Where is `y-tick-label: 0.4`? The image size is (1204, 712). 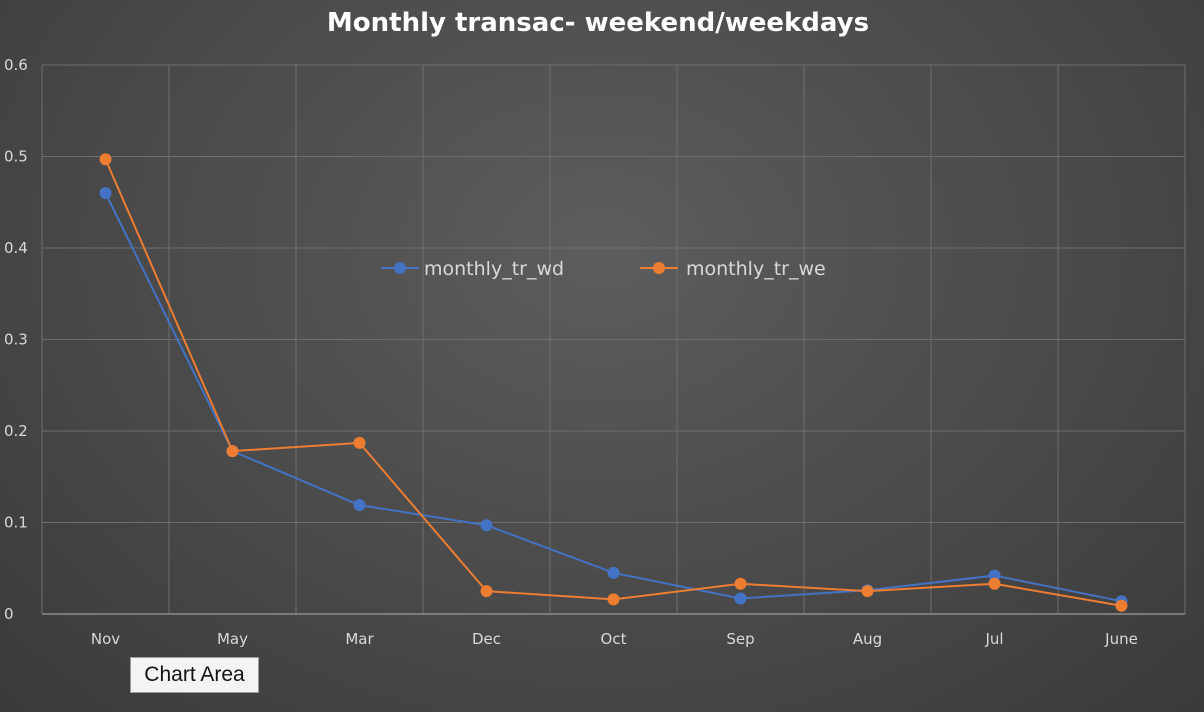
y-tick-label: 0.4 is located at coordinates (16, 248).